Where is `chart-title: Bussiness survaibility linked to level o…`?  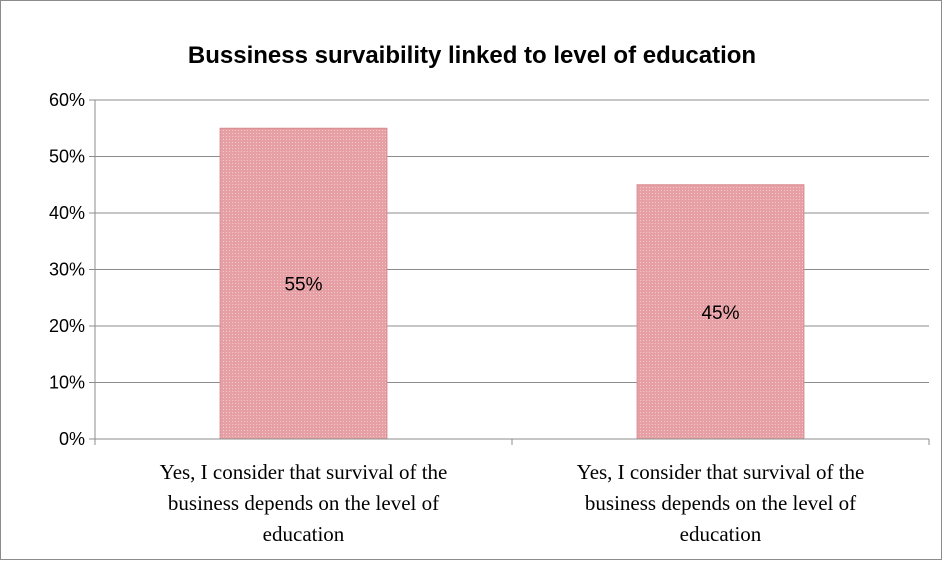 chart-title: Bussiness survaibility linked to level o… is located at coordinates (472, 55).